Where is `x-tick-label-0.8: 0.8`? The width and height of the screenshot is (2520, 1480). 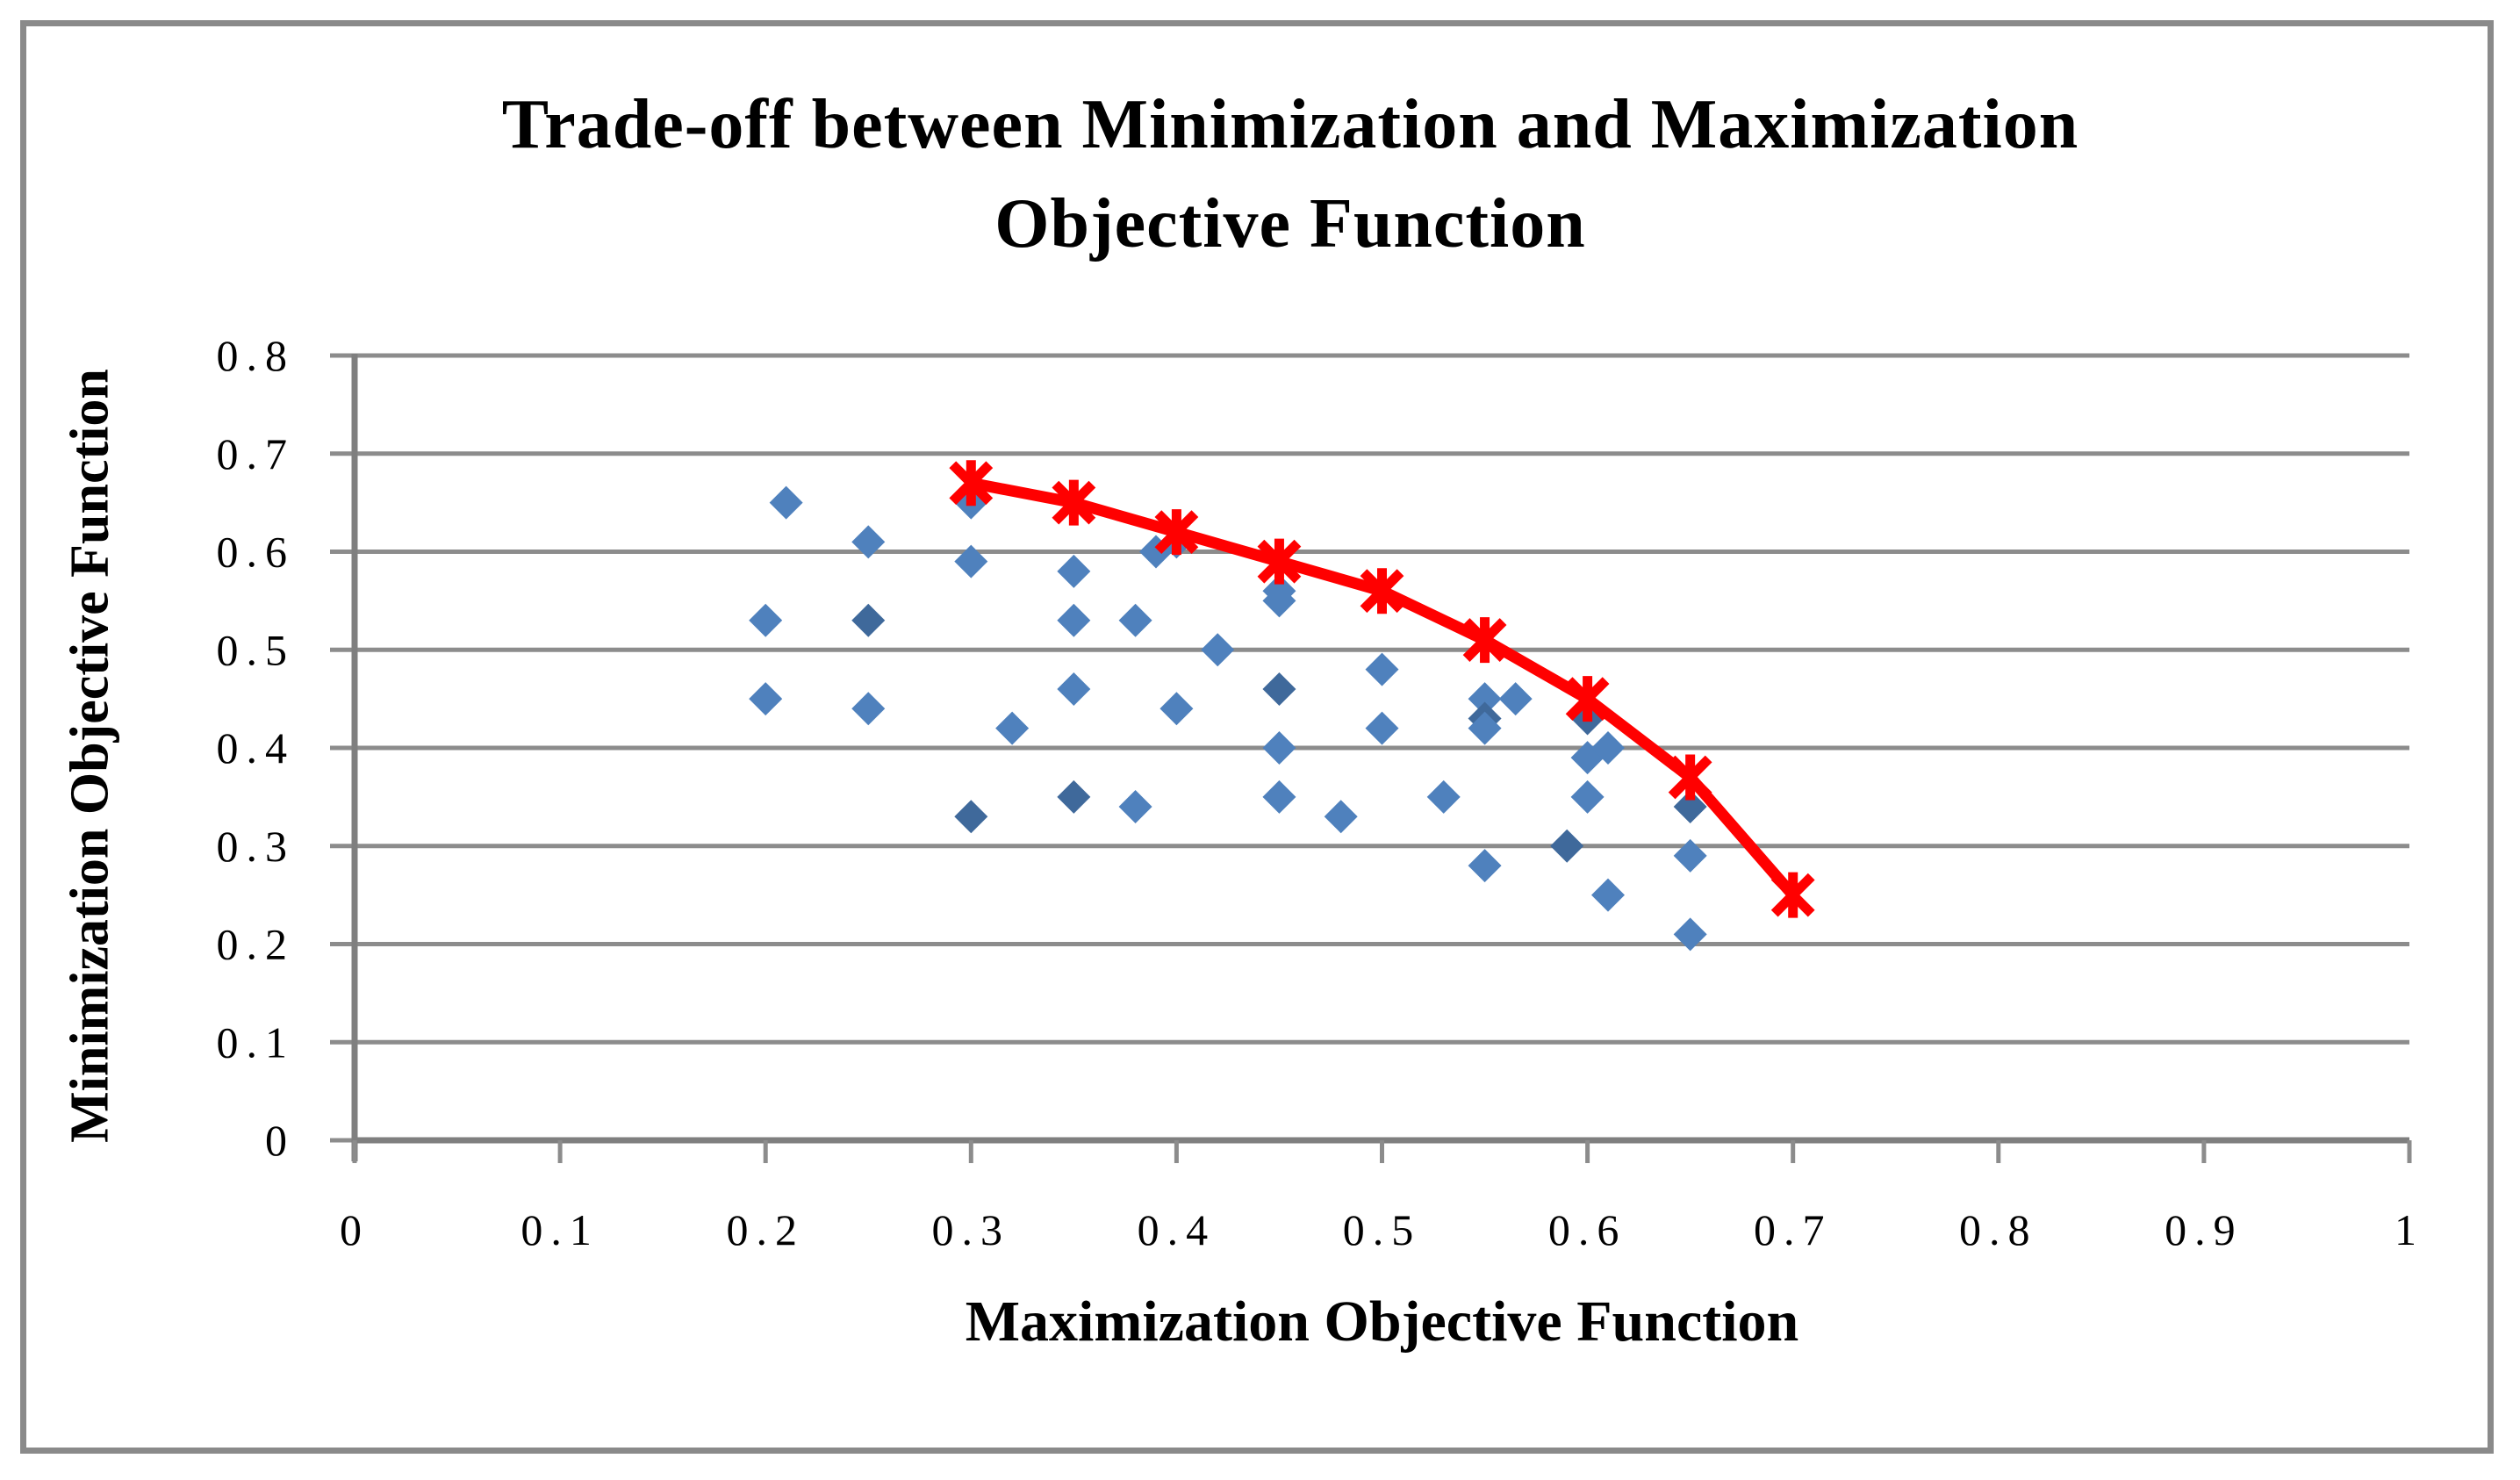 x-tick-label-0.8: 0.8 is located at coordinates (1998, 1229).